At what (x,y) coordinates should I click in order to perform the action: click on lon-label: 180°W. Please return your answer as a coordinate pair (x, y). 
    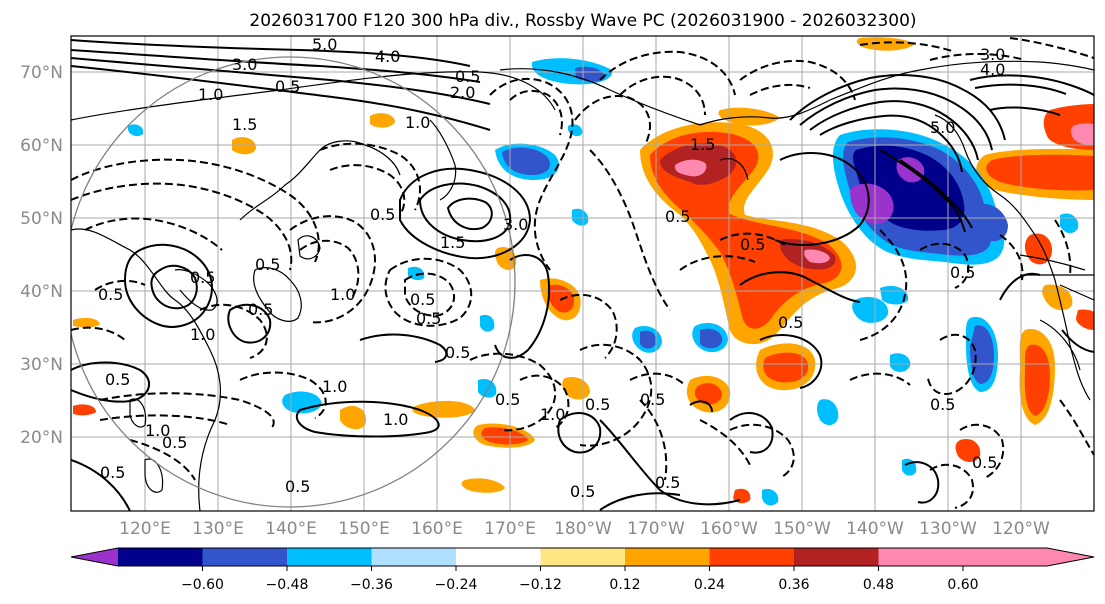
    Looking at the image, I should click on (583, 529).